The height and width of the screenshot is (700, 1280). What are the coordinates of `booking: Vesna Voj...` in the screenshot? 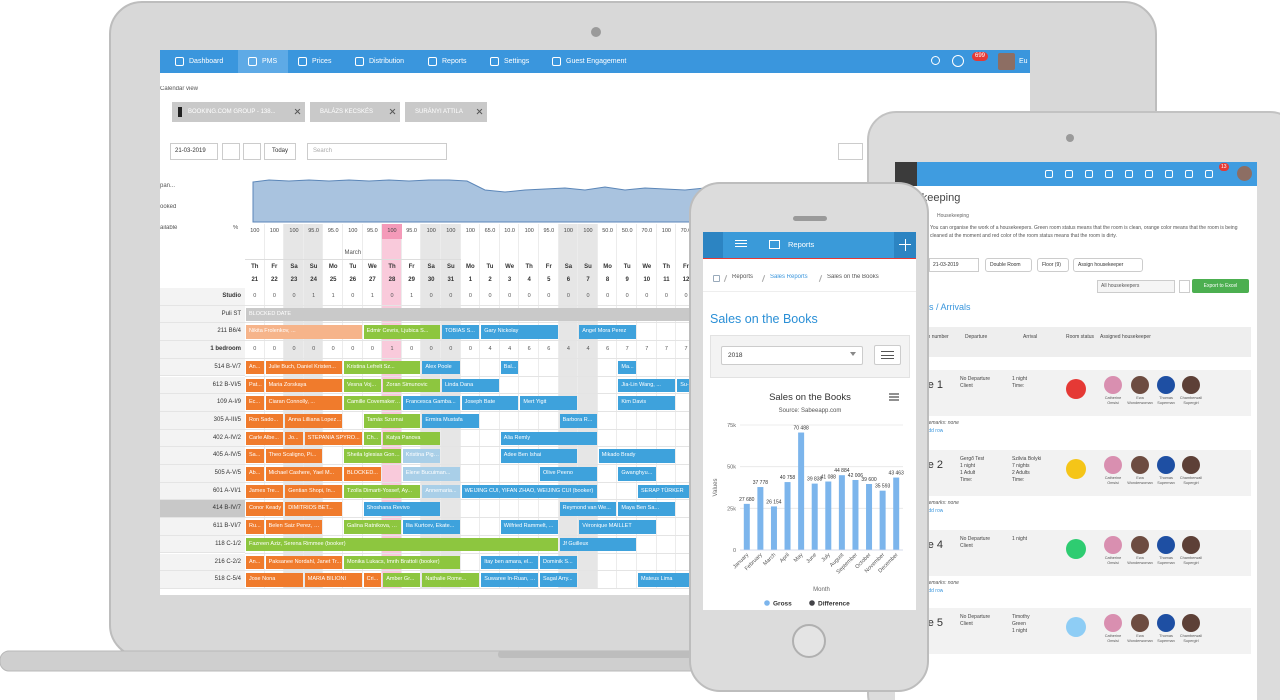 It's located at (363, 385).